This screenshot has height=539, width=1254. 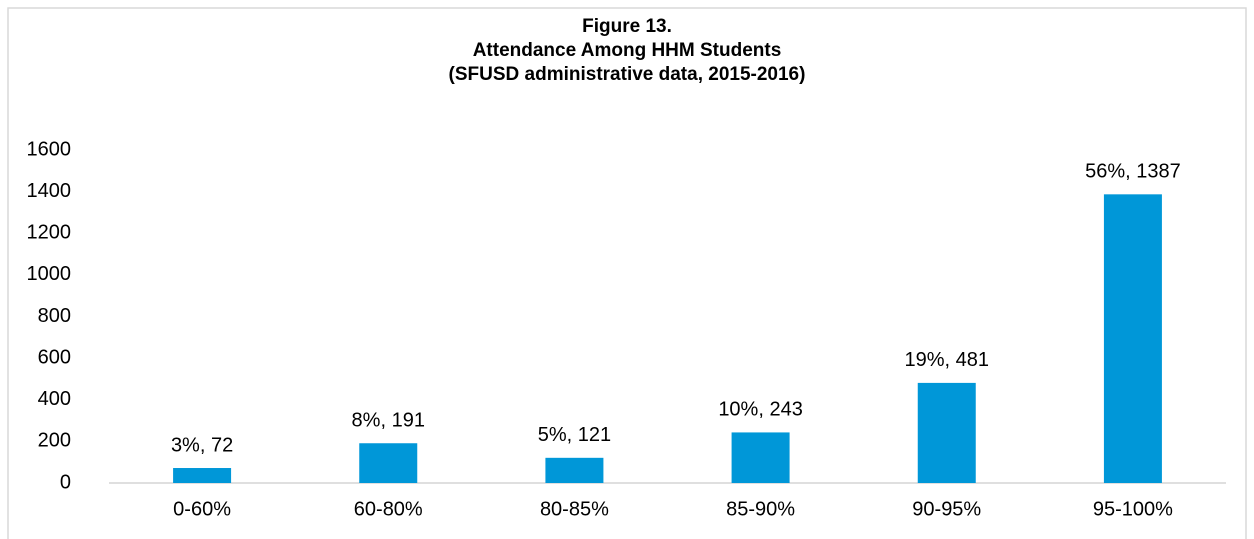 What do you see at coordinates (574, 509) in the screenshot?
I see `x-tick-label: 80-85%` at bounding box center [574, 509].